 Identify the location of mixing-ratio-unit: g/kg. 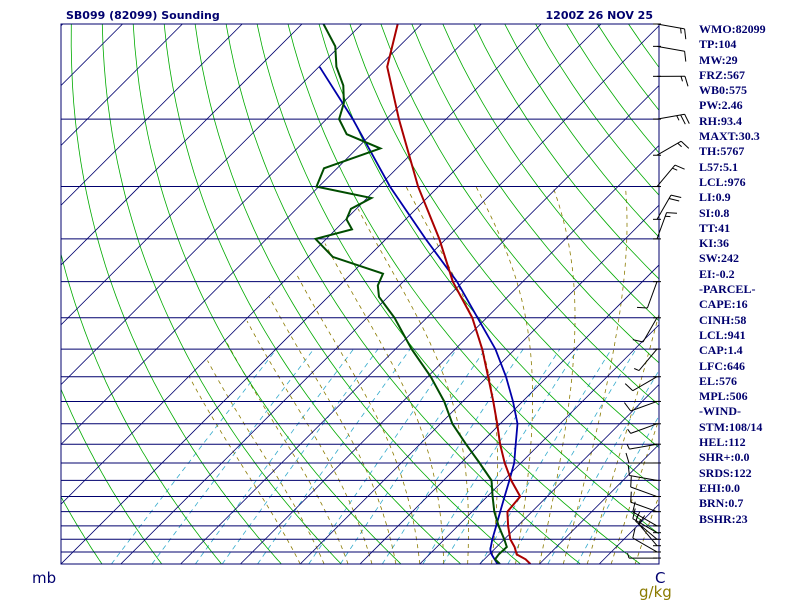
(655, 591).